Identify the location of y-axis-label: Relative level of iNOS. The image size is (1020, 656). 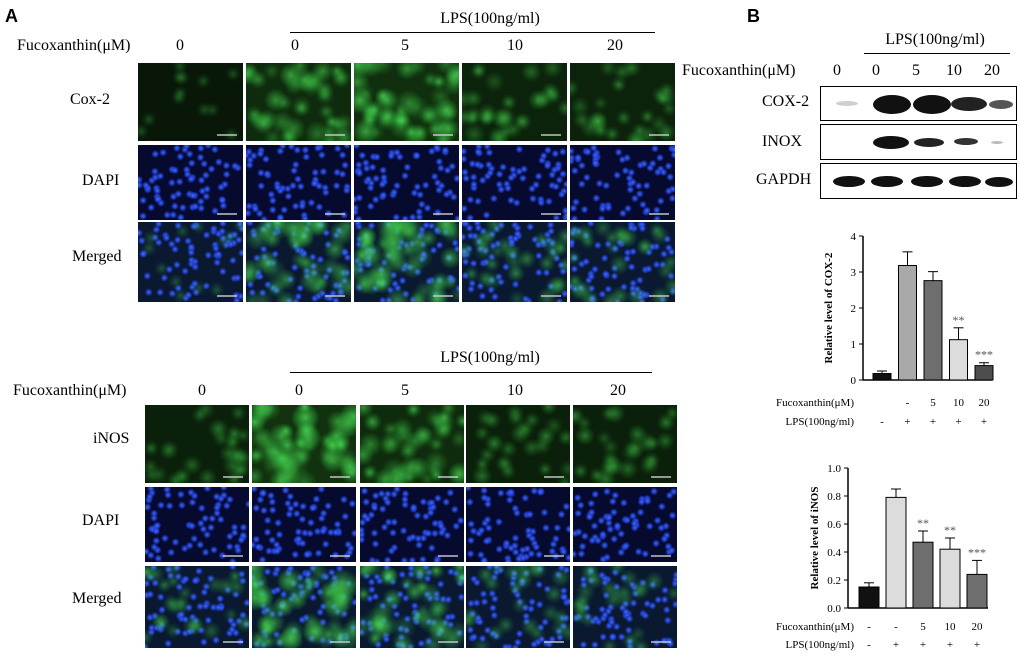
(815, 538).